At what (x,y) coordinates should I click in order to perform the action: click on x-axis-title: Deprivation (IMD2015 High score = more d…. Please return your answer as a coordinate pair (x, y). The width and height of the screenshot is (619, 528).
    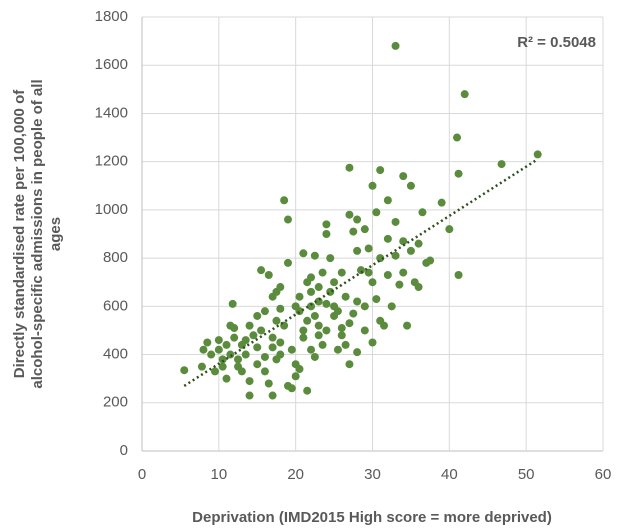
    Looking at the image, I should click on (372, 517).